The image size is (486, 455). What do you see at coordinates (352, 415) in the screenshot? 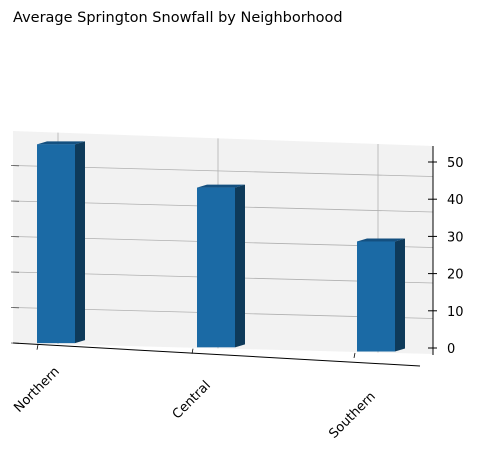
I see `x-tick-label: Southern` at bounding box center [352, 415].